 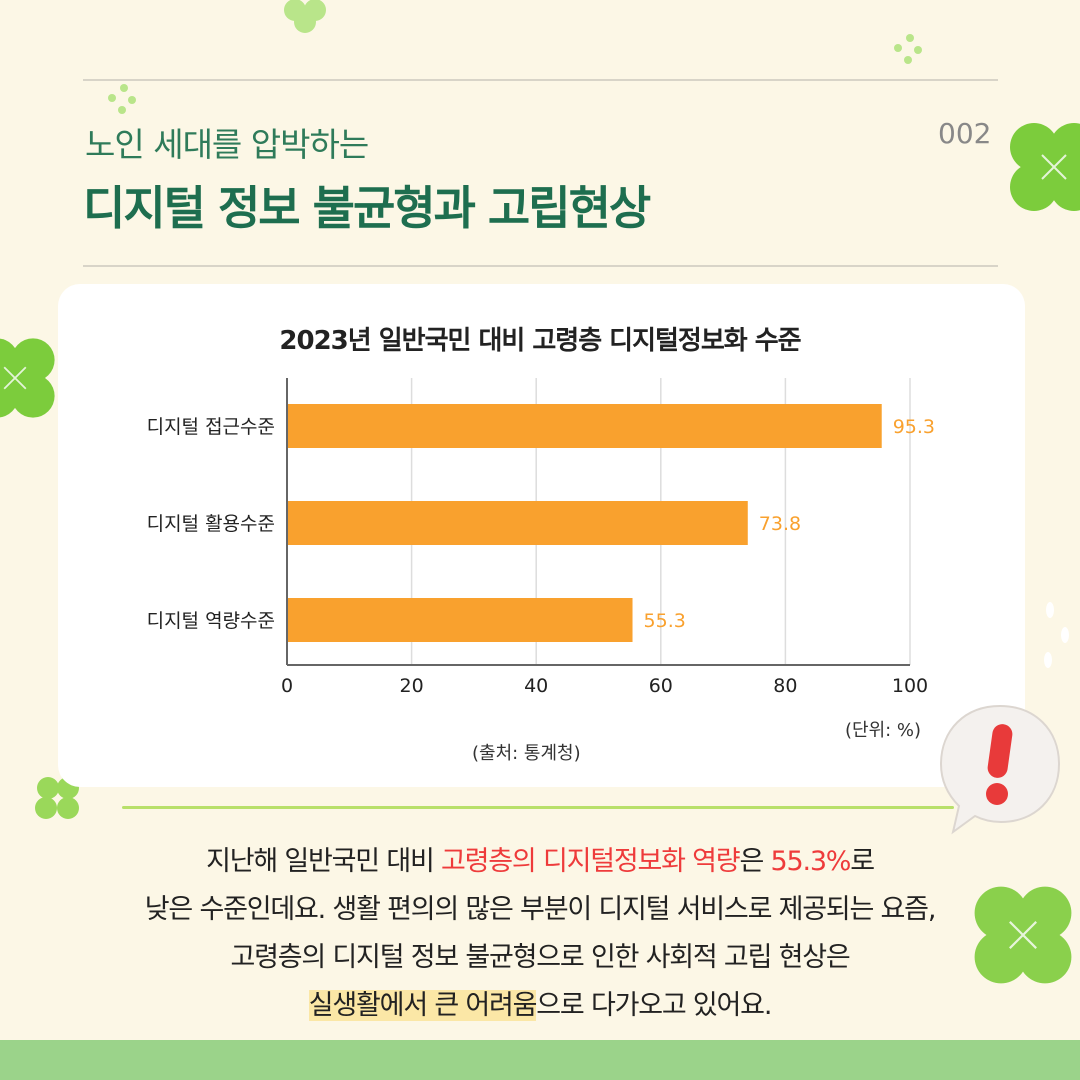 I want to click on body-line-4: 실생활에서 큰 어려움으로 다가오고 있어요., so click(x=540, y=1006).